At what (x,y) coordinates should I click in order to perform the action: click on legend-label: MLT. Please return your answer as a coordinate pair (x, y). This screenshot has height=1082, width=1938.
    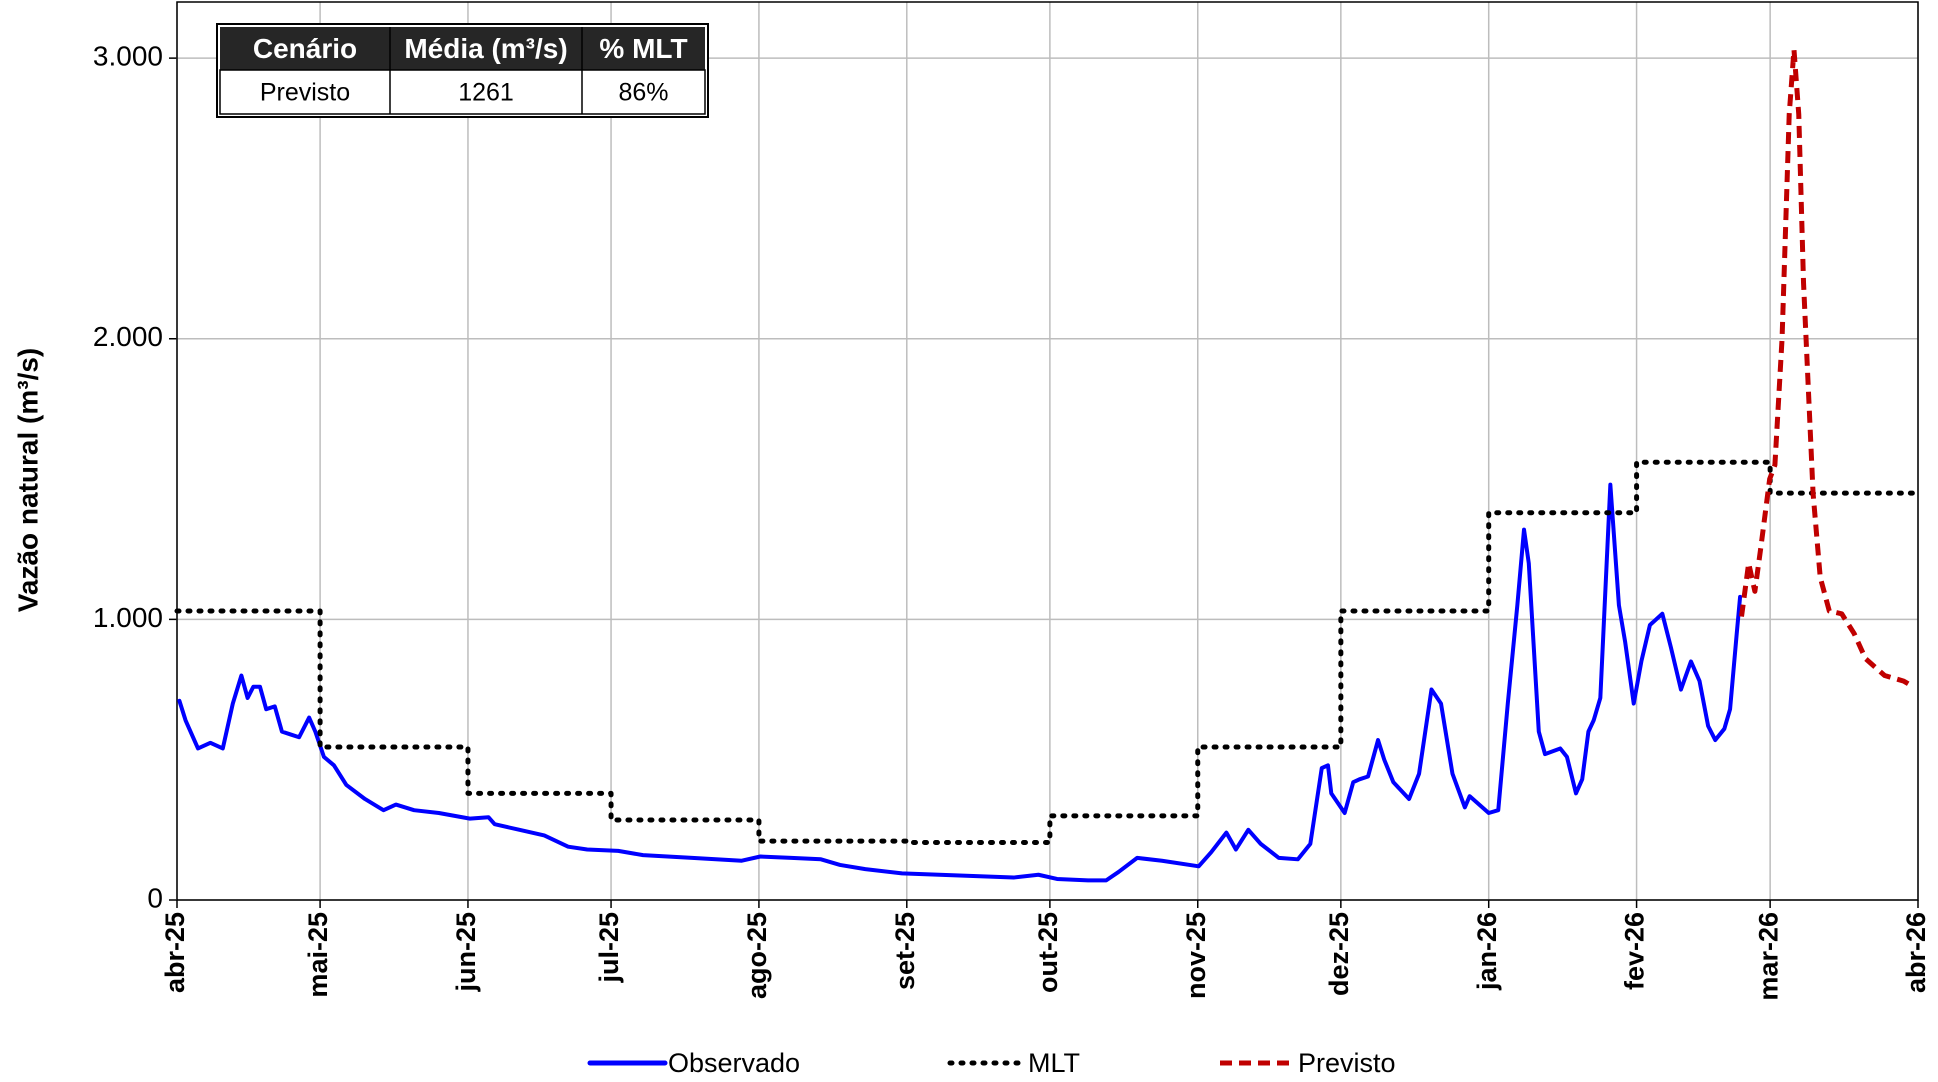
    Looking at the image, I should click on (1054, 1063).